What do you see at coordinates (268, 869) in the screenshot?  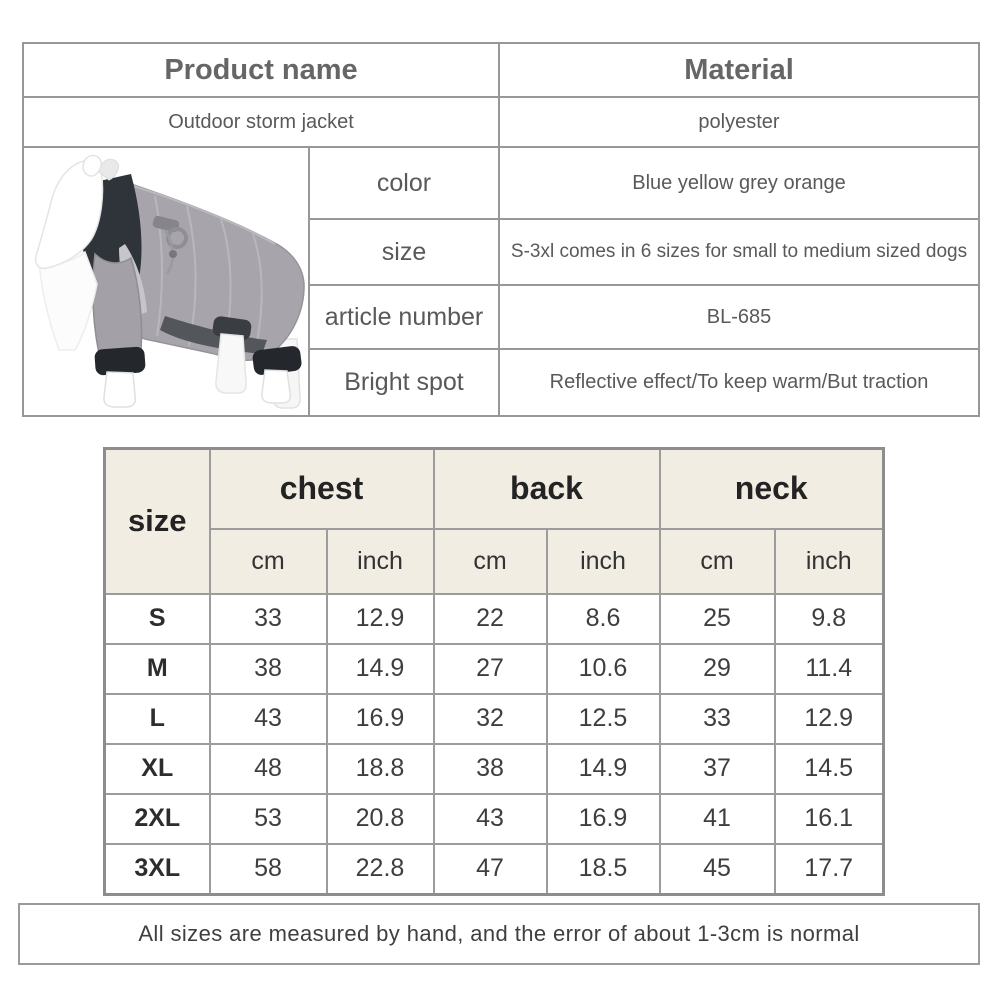 I see `measurement-cell: 58` at bounding box center [268, 869].